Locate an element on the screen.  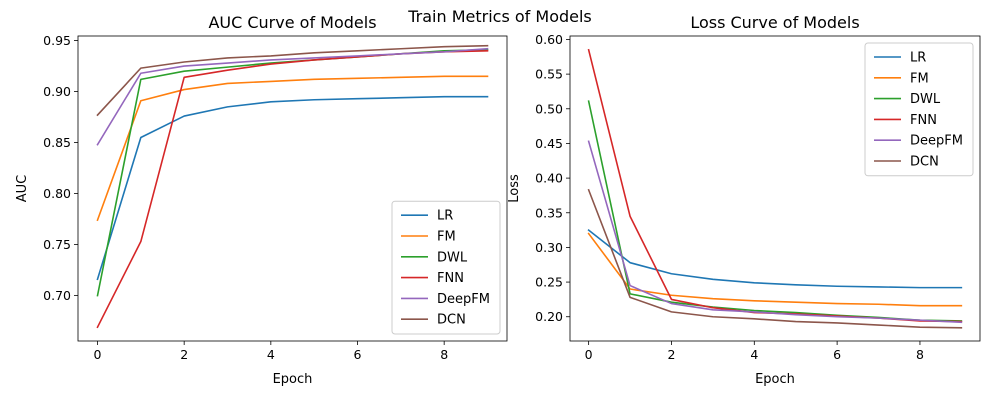
loss-series-line-lr is located at coordinates (775, 258).